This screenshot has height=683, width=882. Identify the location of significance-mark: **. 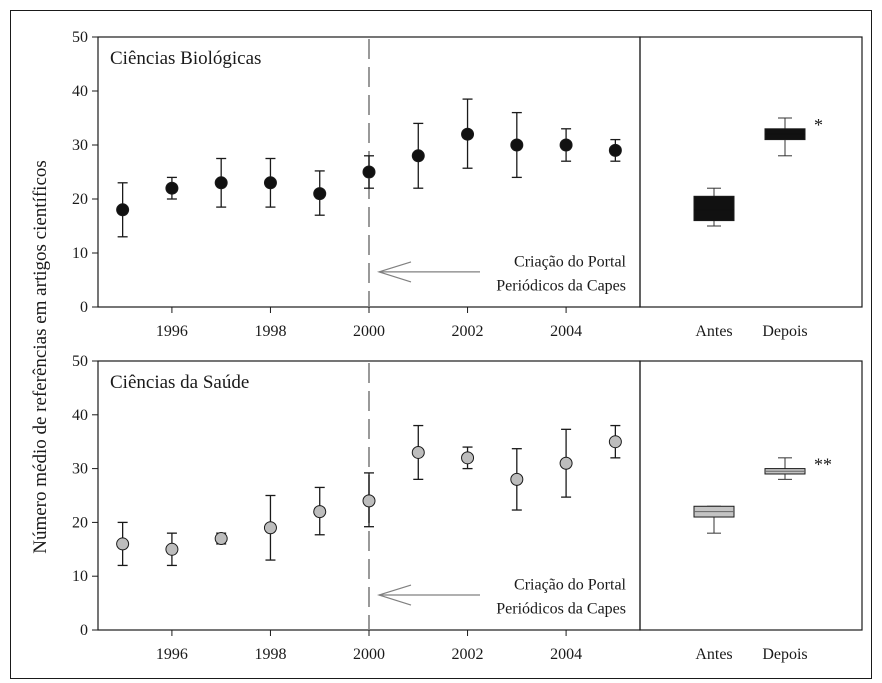
(823, 465).